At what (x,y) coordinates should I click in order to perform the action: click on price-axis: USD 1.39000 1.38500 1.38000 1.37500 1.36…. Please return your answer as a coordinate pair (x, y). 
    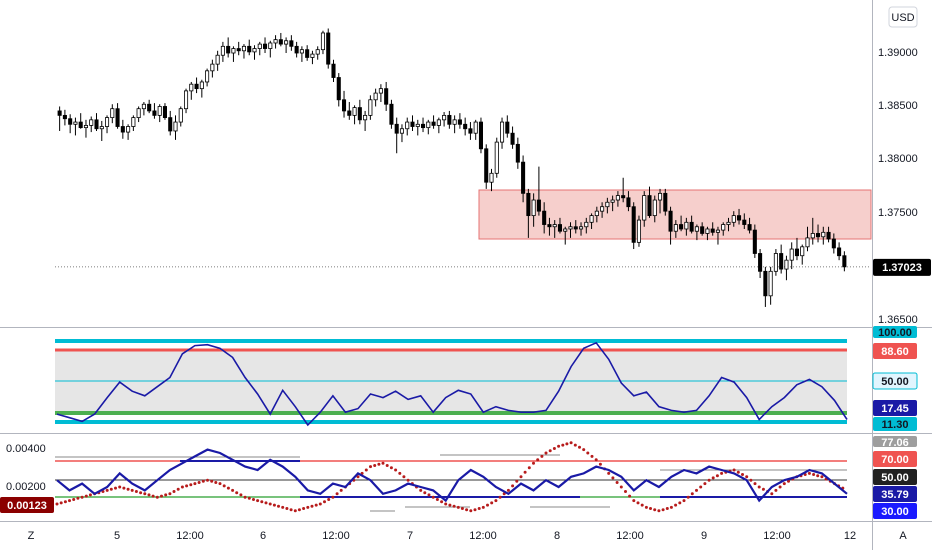
    Looking at the image, I should click on (902, 166).